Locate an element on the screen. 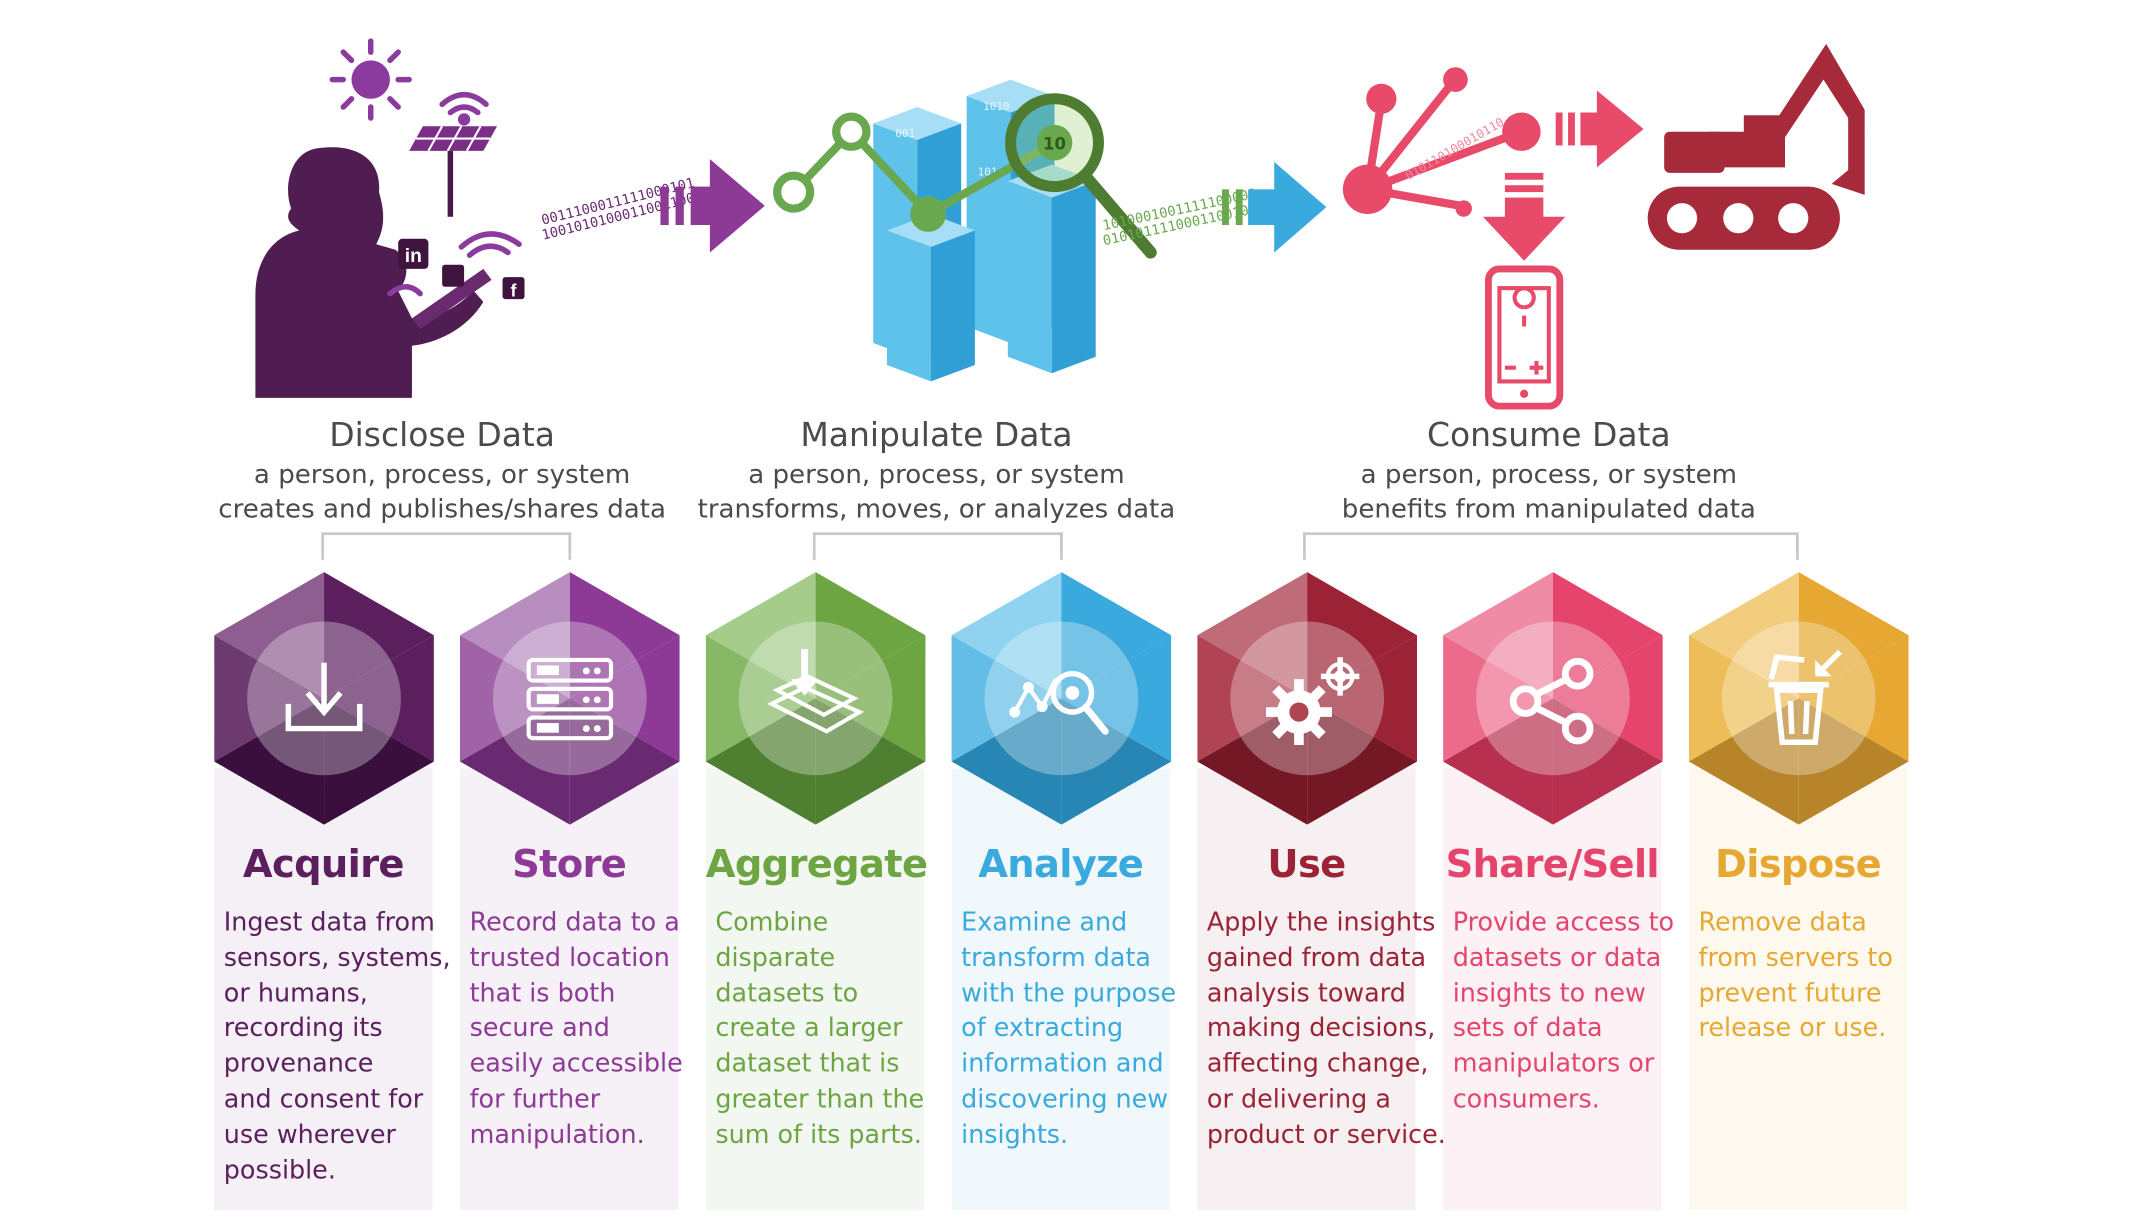 This screenshot has width=2142, height=1228. download-tray-icon is located at coordinates (324, 697).